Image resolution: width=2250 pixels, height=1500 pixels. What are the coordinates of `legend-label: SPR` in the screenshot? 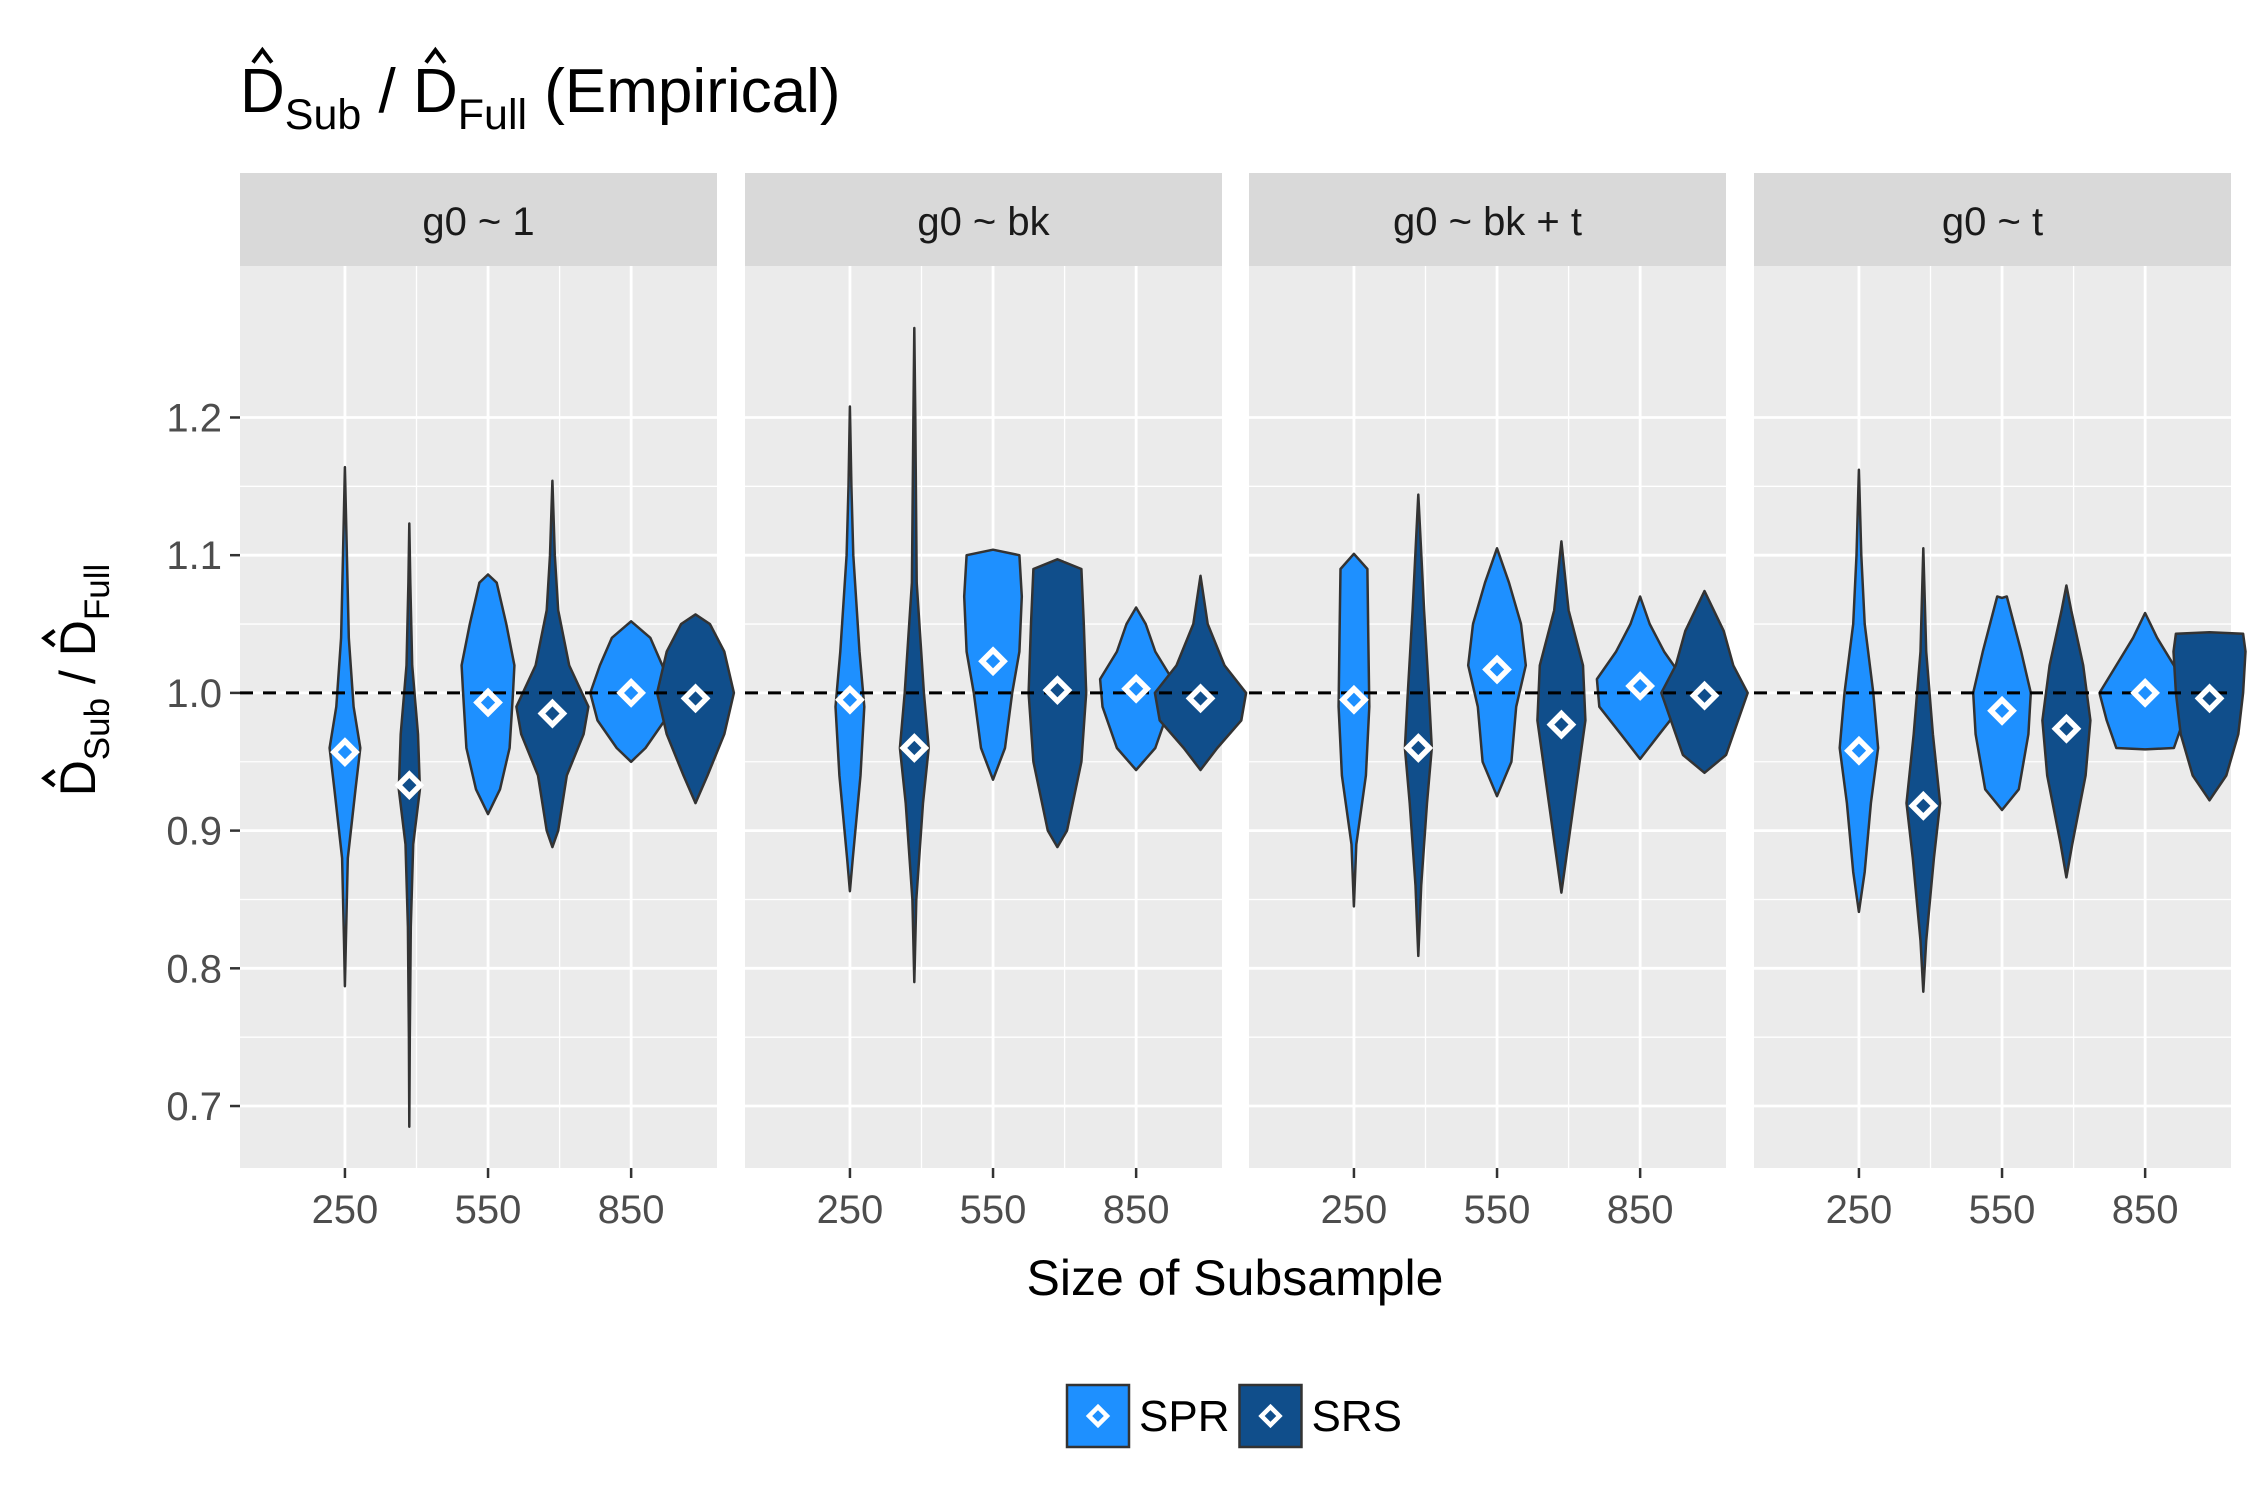 It's located at (1184, 1416).